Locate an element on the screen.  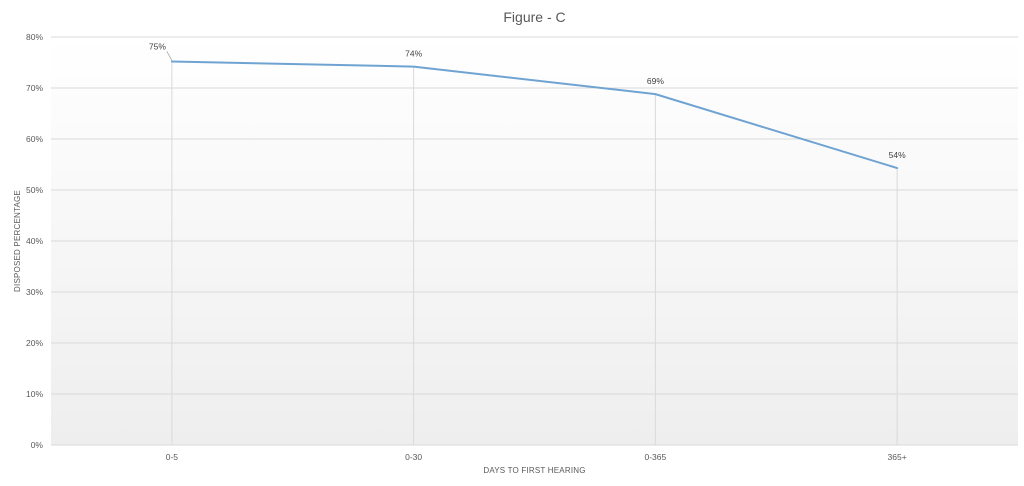
data-label: 74% is located at coordinates (413, 54).